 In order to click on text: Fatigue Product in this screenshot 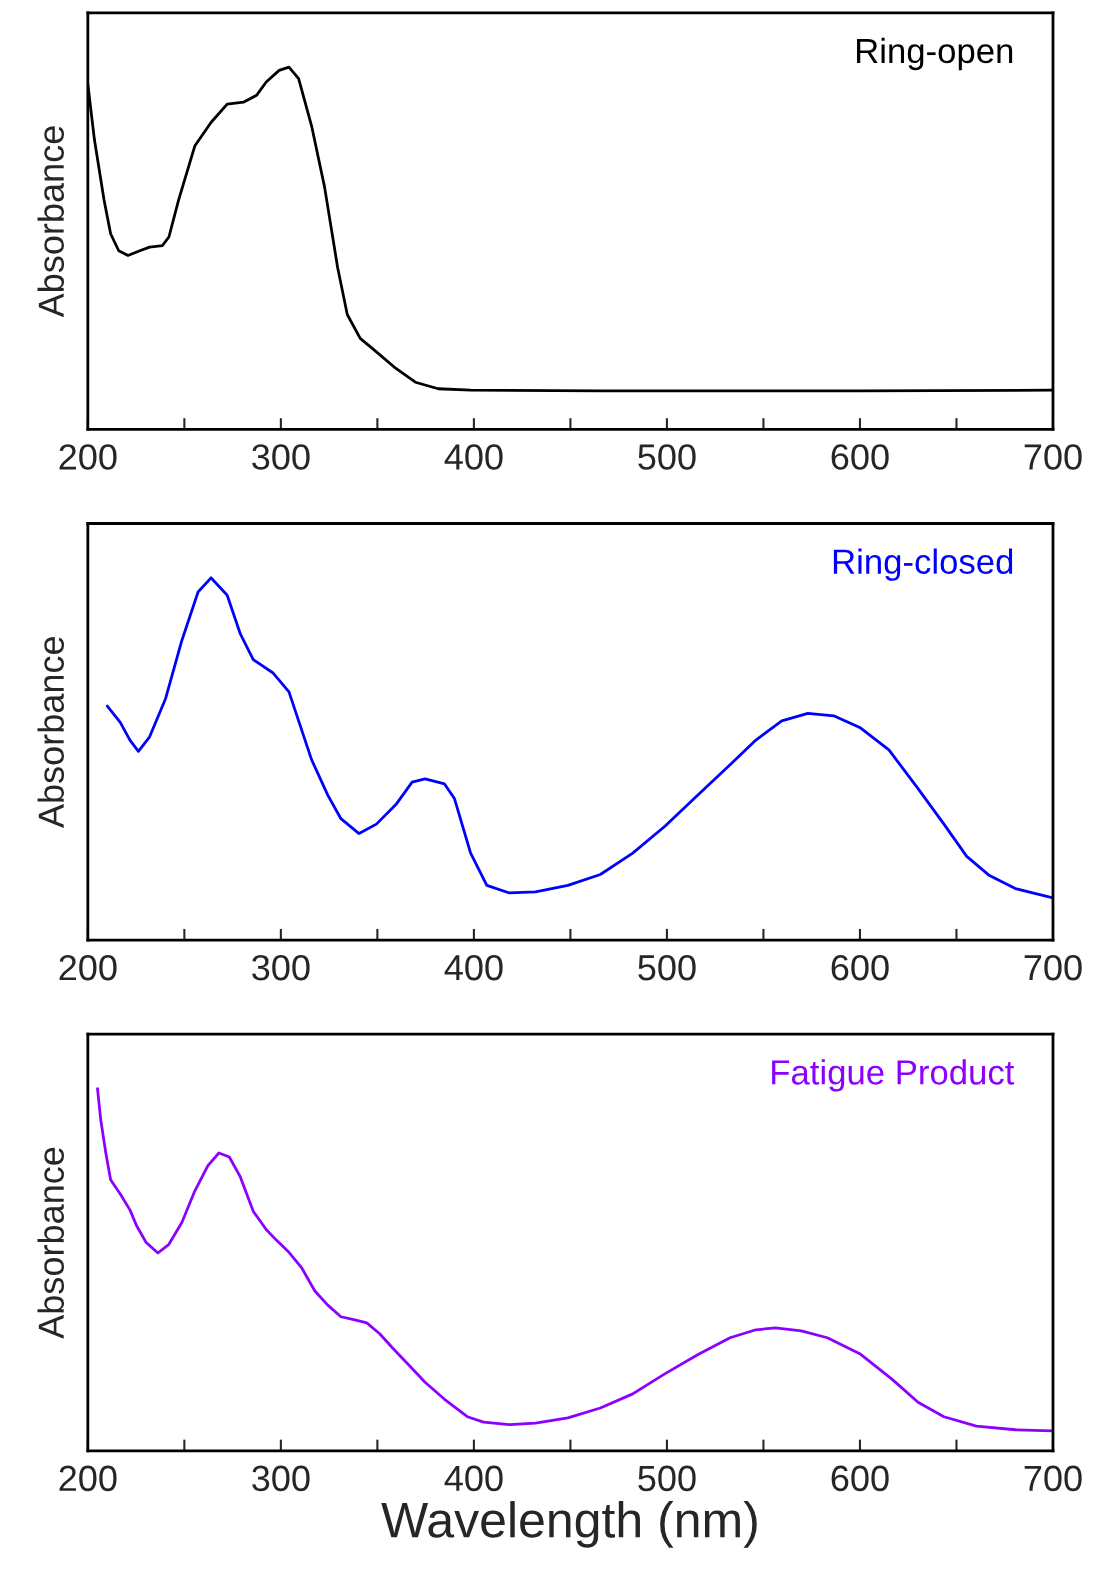, I will do `click(893, 1075)`.